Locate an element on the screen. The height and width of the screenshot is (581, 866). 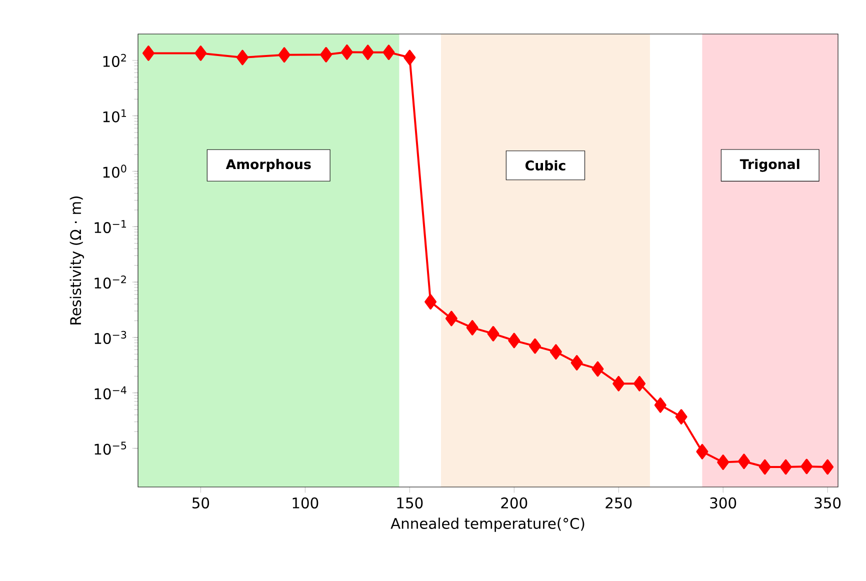
x-tick-label: 300 is located at coordinates (723, 502).